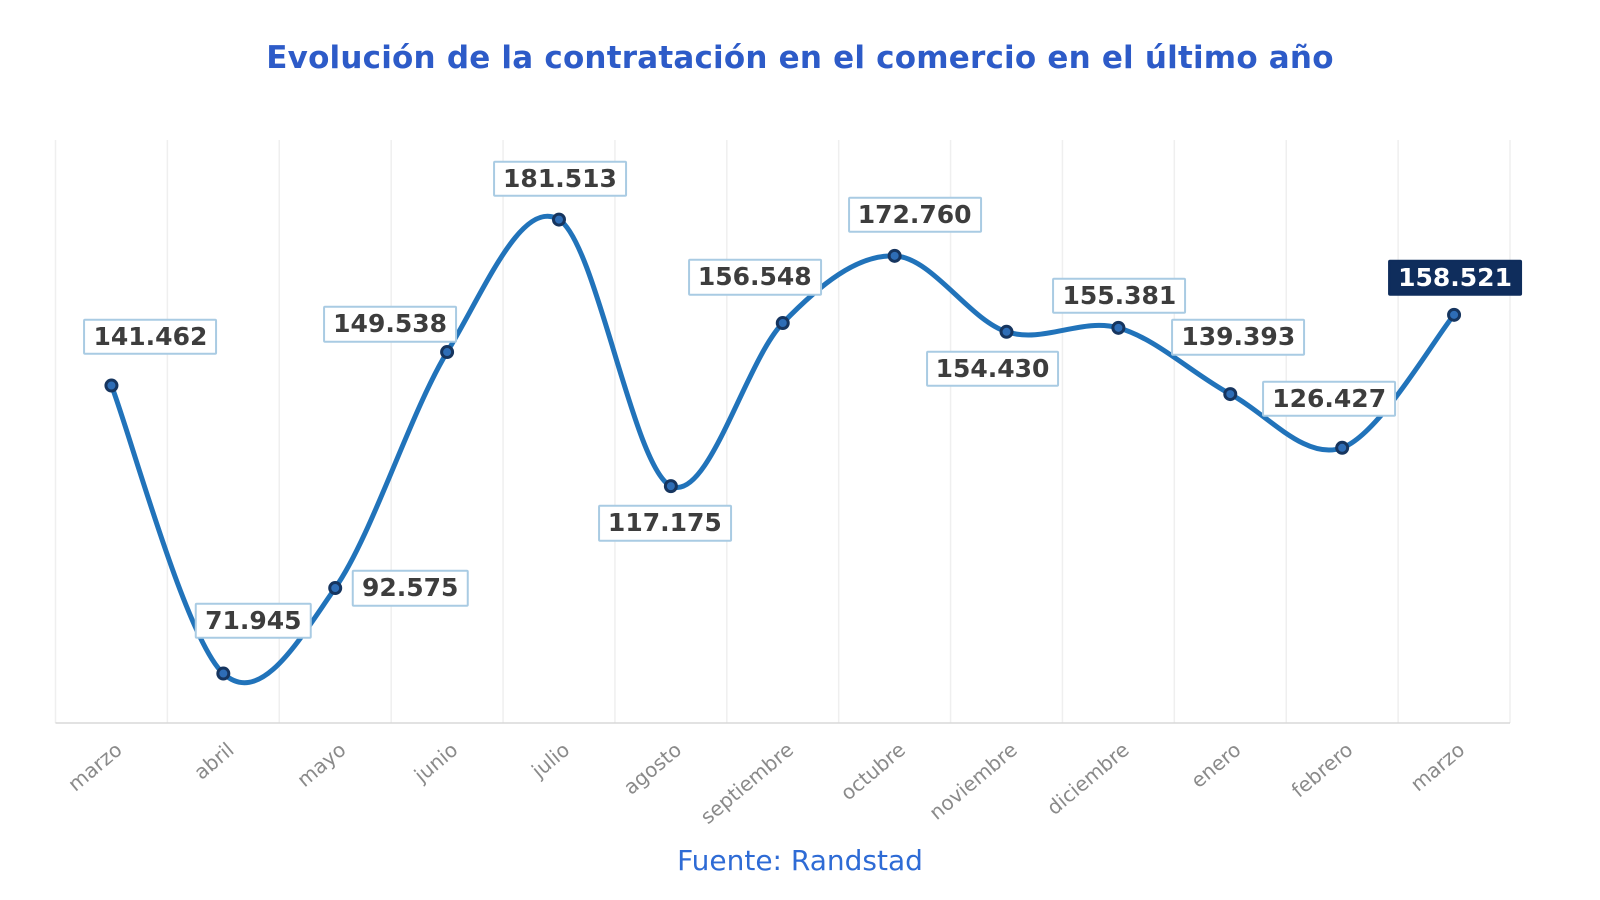 This screenshot has height=900, width=1600. Describe the element at coordinates (1322, 769) in the screenshot. I see `x-axis-label: febrero` at that location.